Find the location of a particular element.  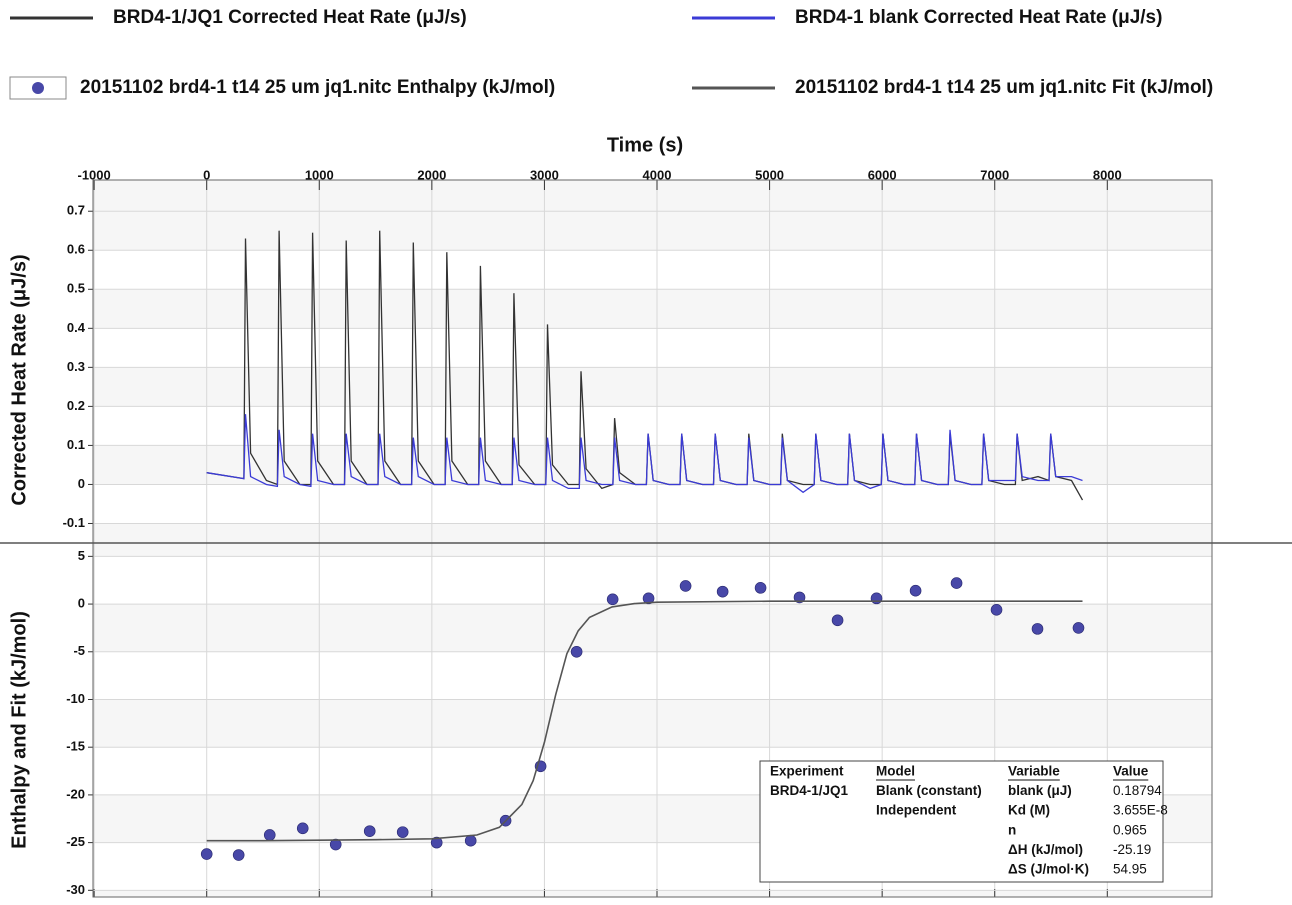

x-tick-label: 3000 is located at coordinates (544, 174).